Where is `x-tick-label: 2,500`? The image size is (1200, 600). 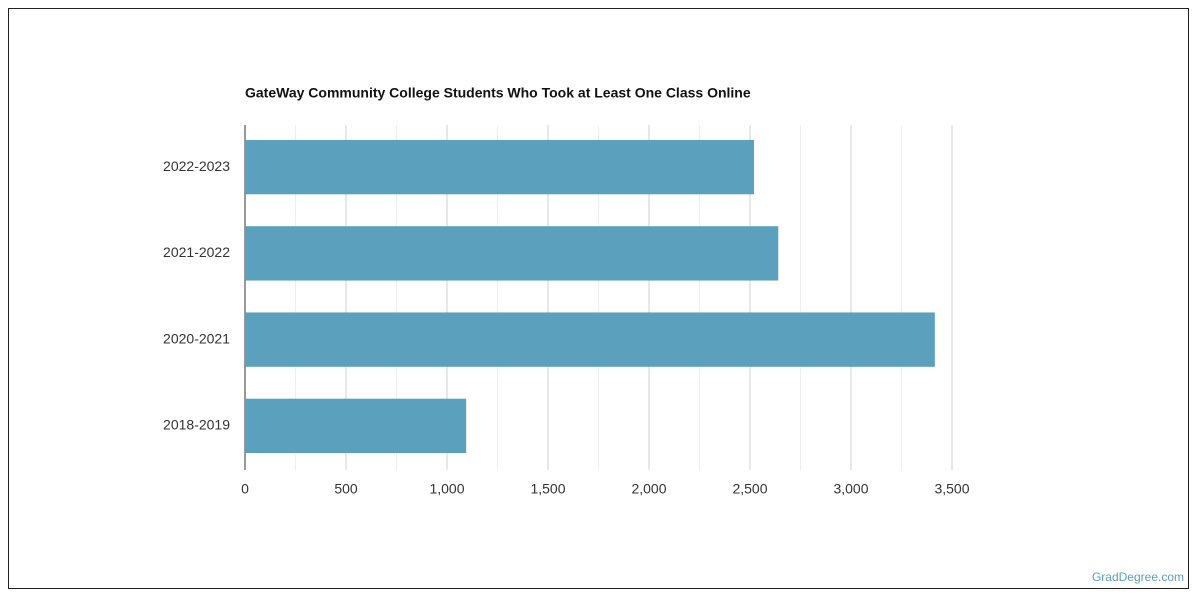 x-tick-label: 2,500 is located at coordinates (749, 489).